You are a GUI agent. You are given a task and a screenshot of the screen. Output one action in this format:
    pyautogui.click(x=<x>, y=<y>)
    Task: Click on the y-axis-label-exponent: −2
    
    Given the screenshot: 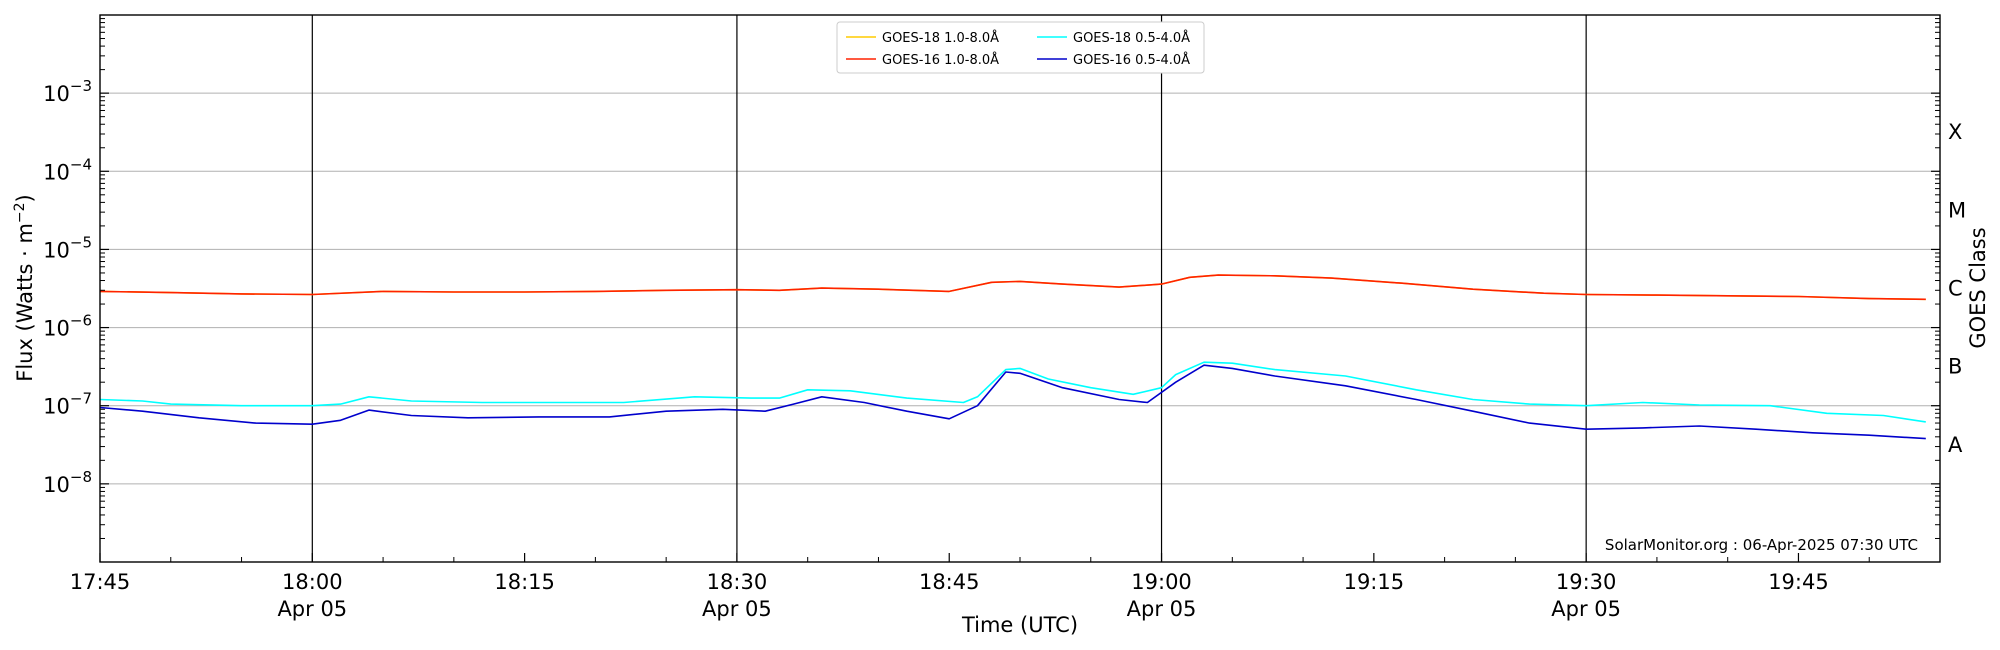 What is the action you would take?
    pyautogui.click(x=20, y=212)
    